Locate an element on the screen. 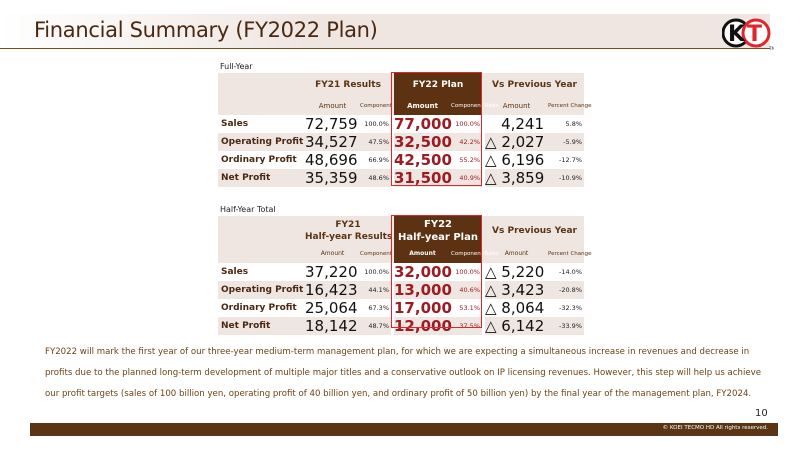 This screenshot has height=450, width=800. fy21-amount: 16,423 is located at coordinates (332, 289).